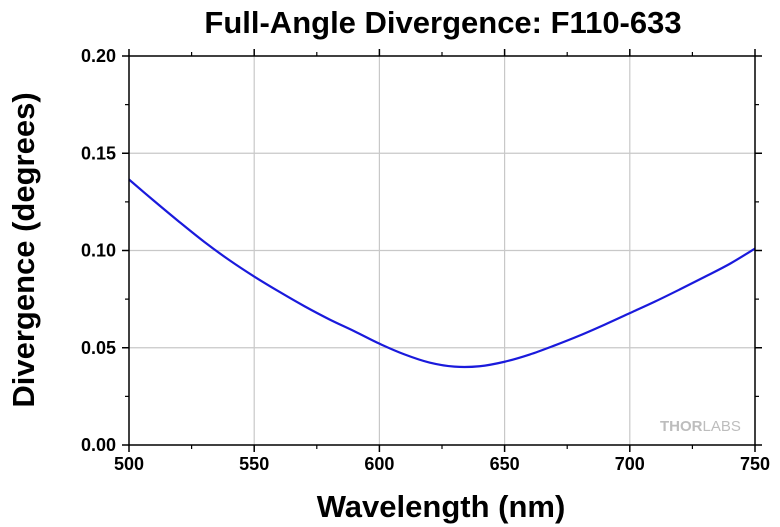 The height and width of the screenshot is (527, 780). What do you see at coordinates (98, 445) in the screenshot?
I see `y-tick-label: 0.00` at bounding box center [98, 445].